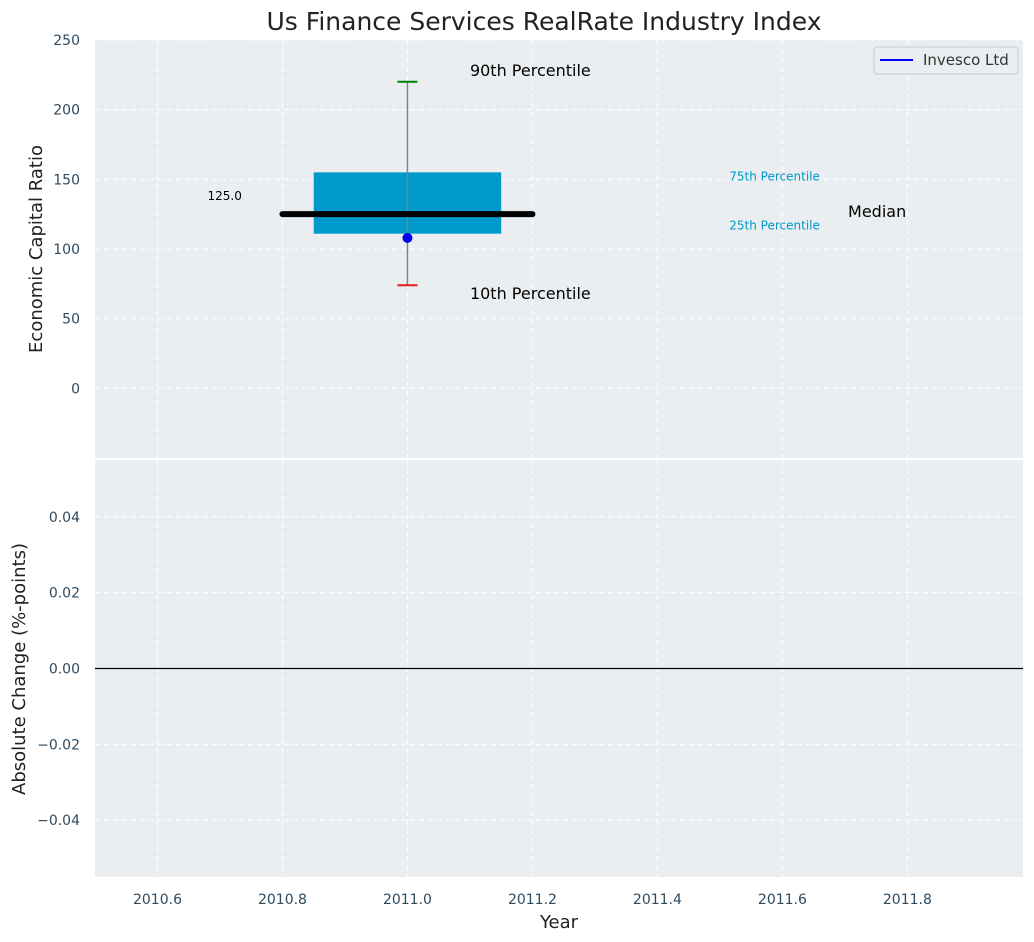 This screenshot has height=942, width=1034. I want to click on box-plot, so click(407, 183).